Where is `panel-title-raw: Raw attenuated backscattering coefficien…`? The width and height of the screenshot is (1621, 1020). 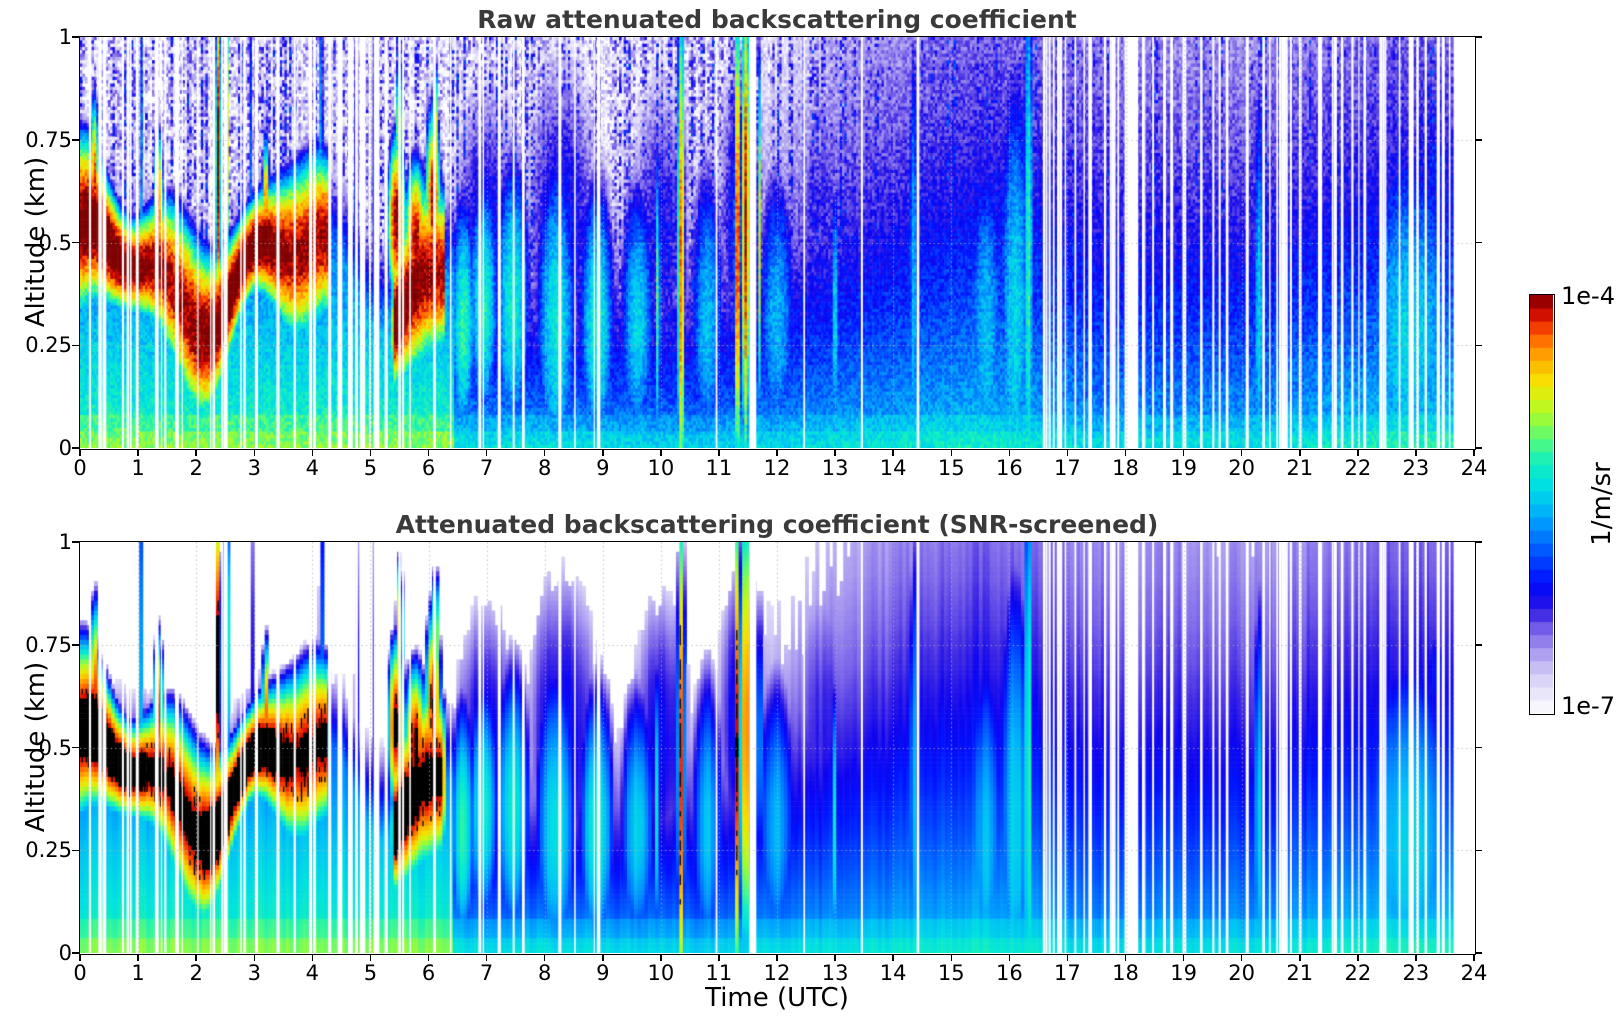
panel-title-raw: Raw attenuated backscattering coefficien… is located at coordinates (777, 19).